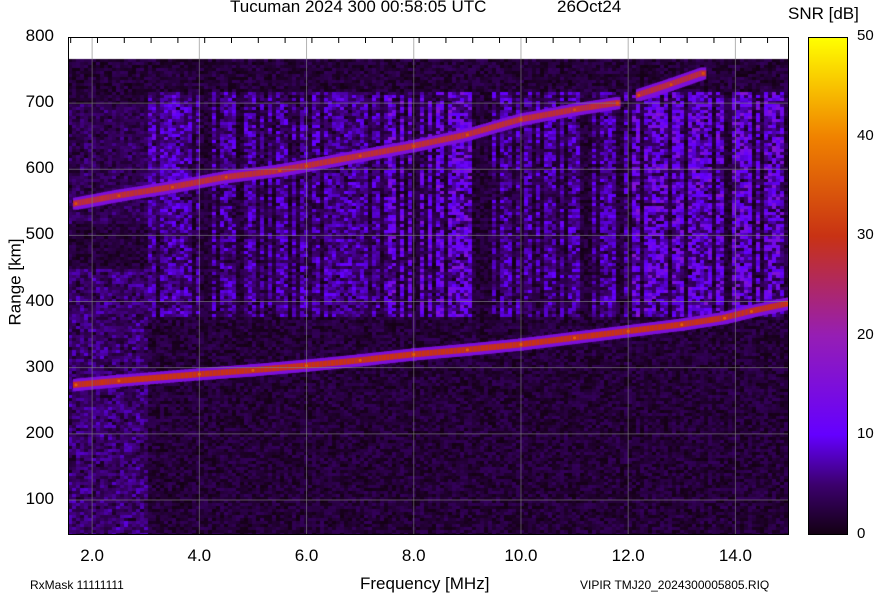 The image size is (874, 595). What do you see at coordinates (865, 434) in the screenshot?
I see `colorbar-tick-label: 10` at bounding box center [865, 434].